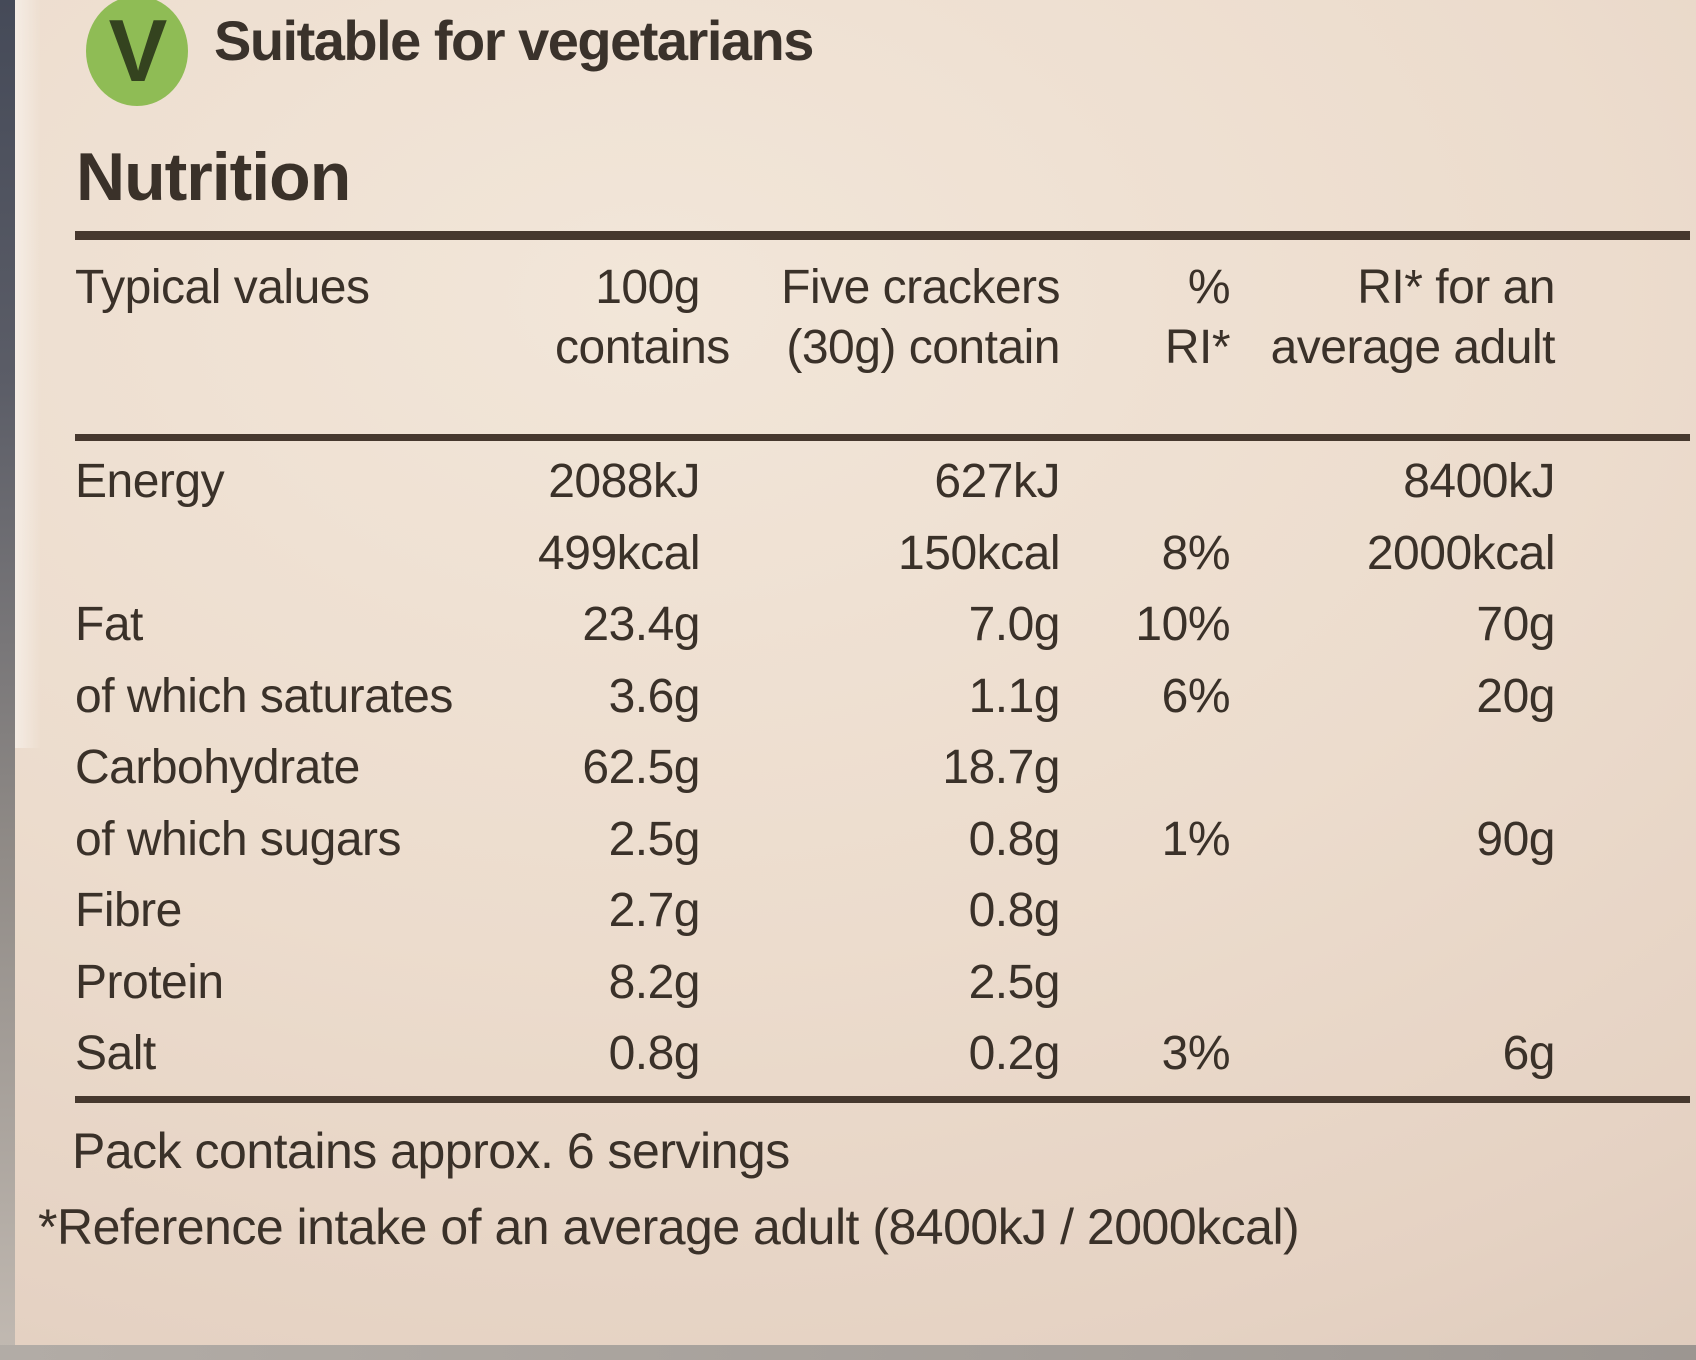 This screenshot has width=1696, height=1360. I want to click on cell-serving: 7.0g, so click(1014, 625).